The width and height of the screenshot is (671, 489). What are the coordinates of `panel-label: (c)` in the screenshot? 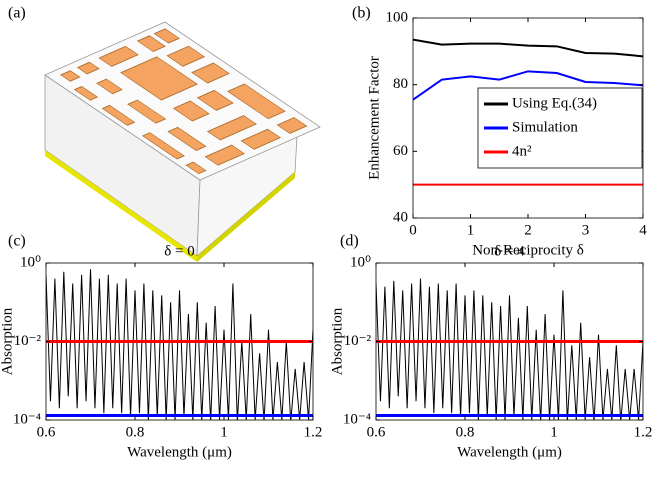 It's located at (17, 241).